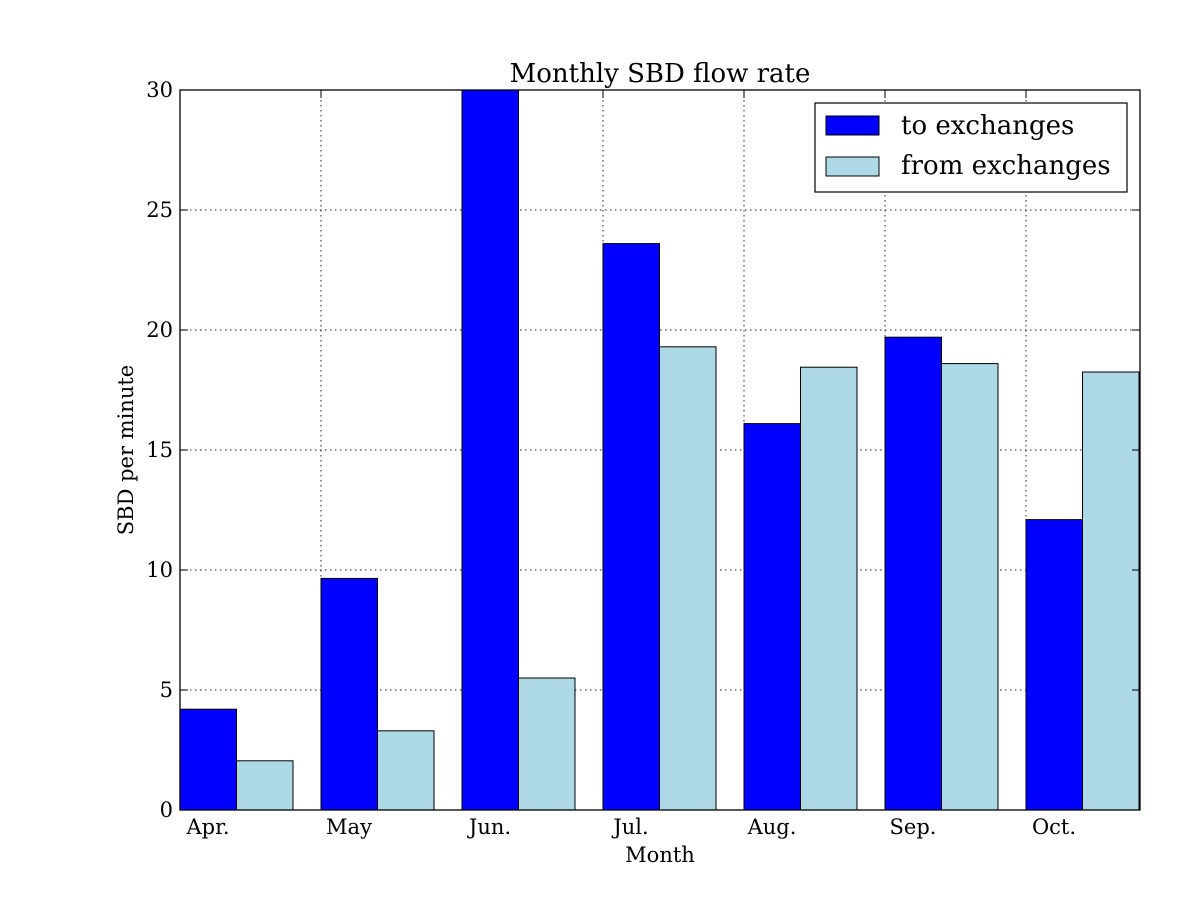  I want to click on x-tick-label: Aug., so click(772, 827).